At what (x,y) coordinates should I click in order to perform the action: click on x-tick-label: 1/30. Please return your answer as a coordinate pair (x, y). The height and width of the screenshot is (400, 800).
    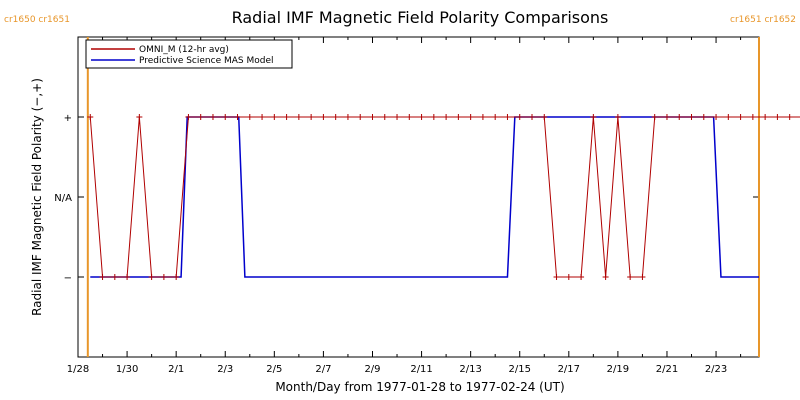
    Looking at the image, I should click on (127, 369).